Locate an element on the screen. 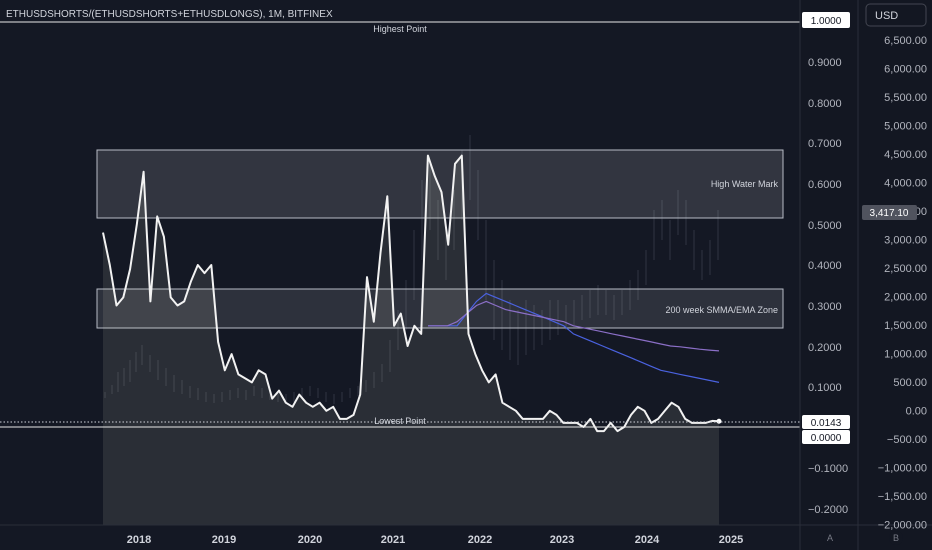 The image size is (932, 550). right-tick-label: 4,000.00 is located at coordinates (905, 184).